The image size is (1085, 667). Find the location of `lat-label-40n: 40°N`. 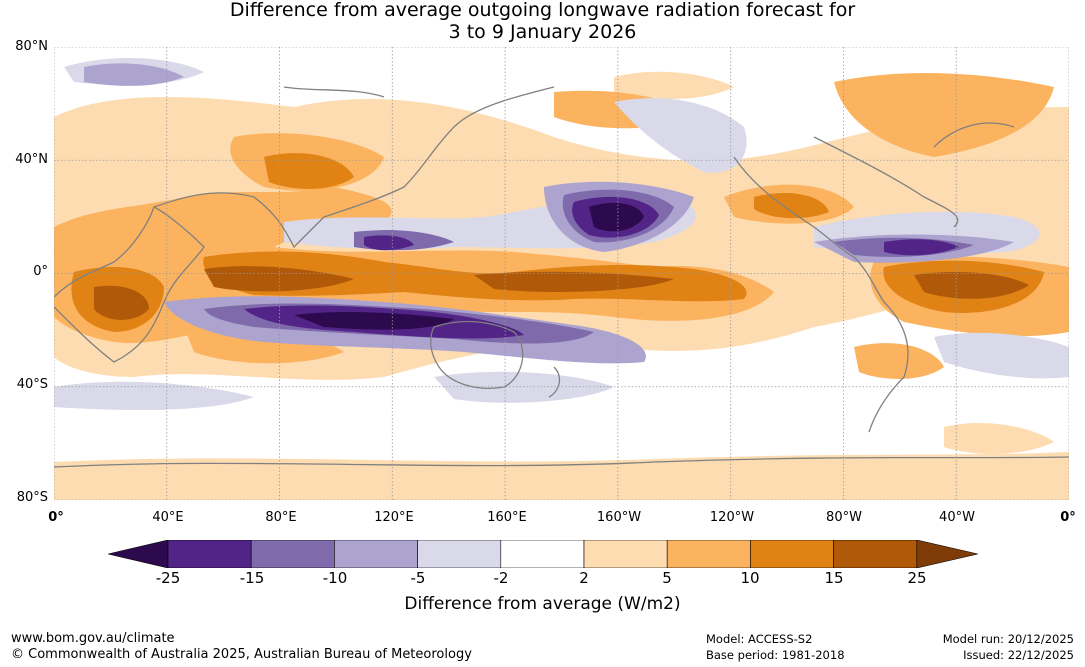

lat-label-40n: 40°N is located at coordinates (31, 159).